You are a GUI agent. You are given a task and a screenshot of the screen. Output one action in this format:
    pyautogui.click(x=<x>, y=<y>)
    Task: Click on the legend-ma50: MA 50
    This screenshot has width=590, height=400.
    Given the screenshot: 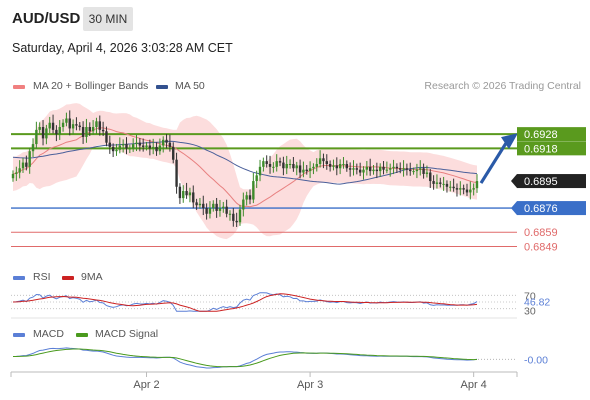 What is the action you would take?
    pyautogui.click(x=185, y=87)
    